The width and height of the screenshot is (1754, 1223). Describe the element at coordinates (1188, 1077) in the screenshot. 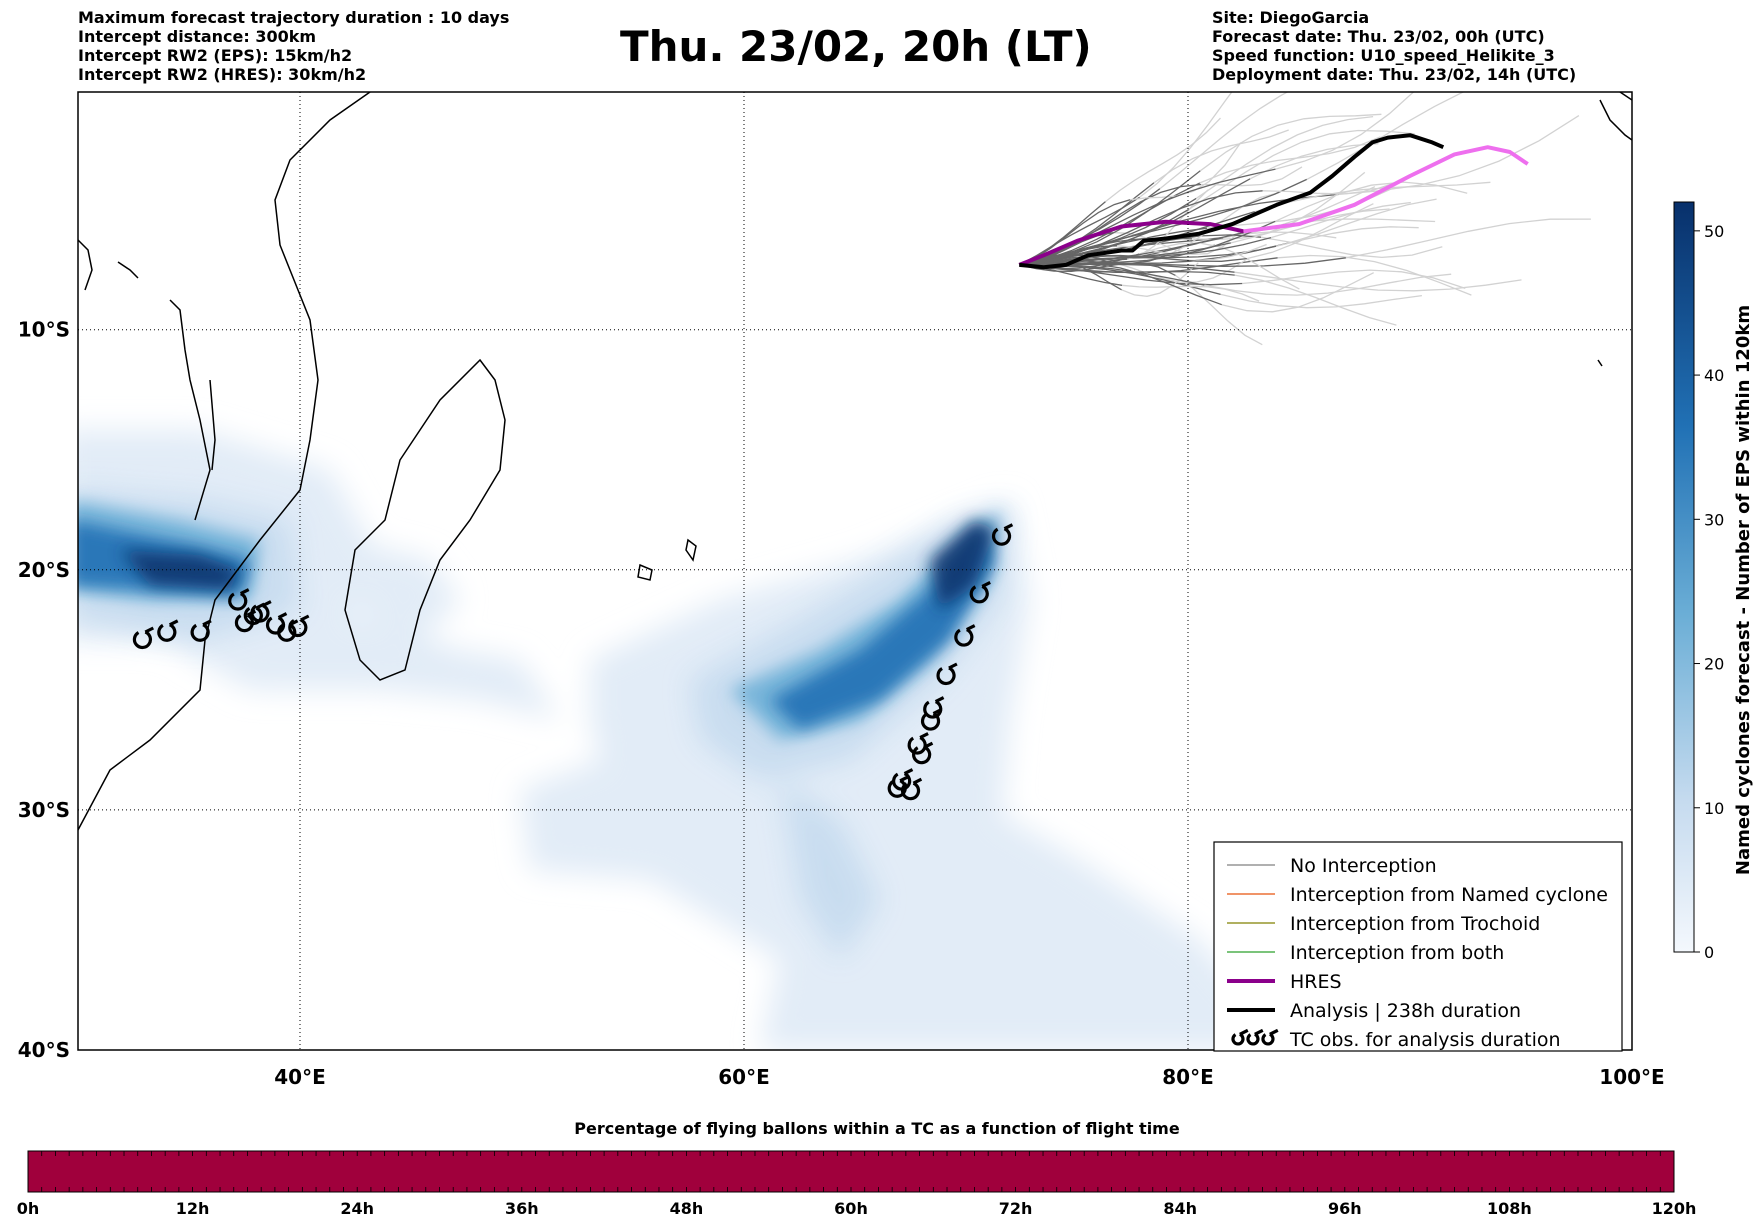

I see `lon-tick-label: 80°E` at that location.